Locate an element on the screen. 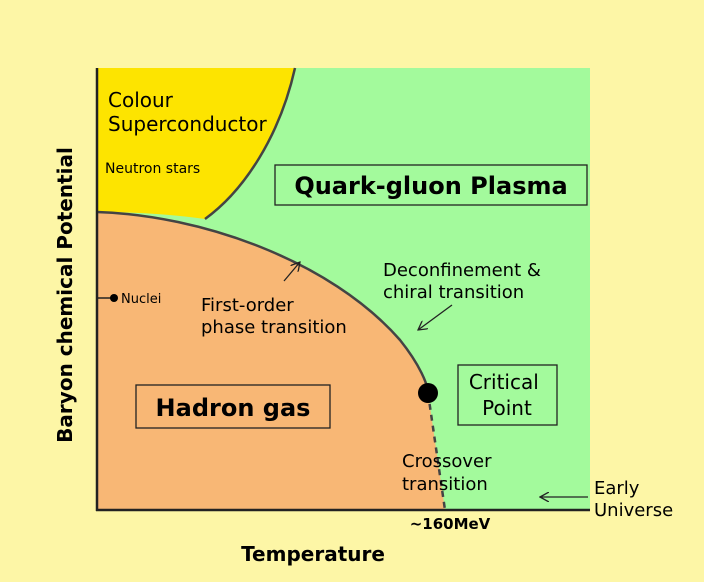  annotation: Deconfinement & chiral transition is located at coordinates (465, 281).